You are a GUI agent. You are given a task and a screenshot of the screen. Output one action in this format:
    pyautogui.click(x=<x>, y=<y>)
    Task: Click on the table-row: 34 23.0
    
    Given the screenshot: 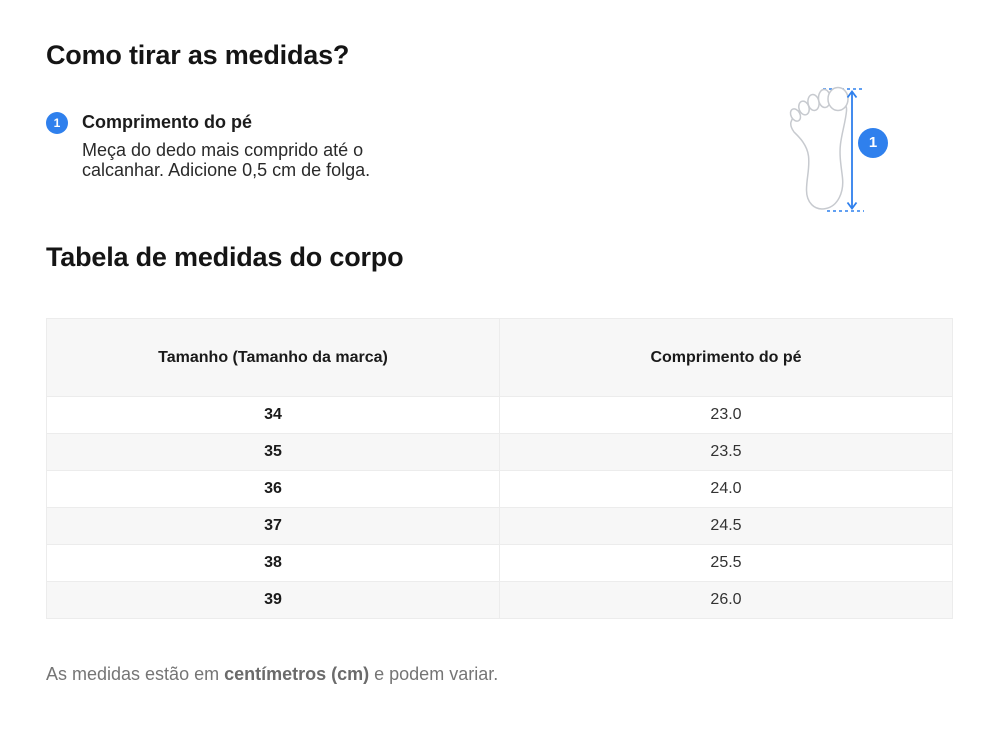 What is the action you would take?
    pyautogui.click(x=499, y=415)
    